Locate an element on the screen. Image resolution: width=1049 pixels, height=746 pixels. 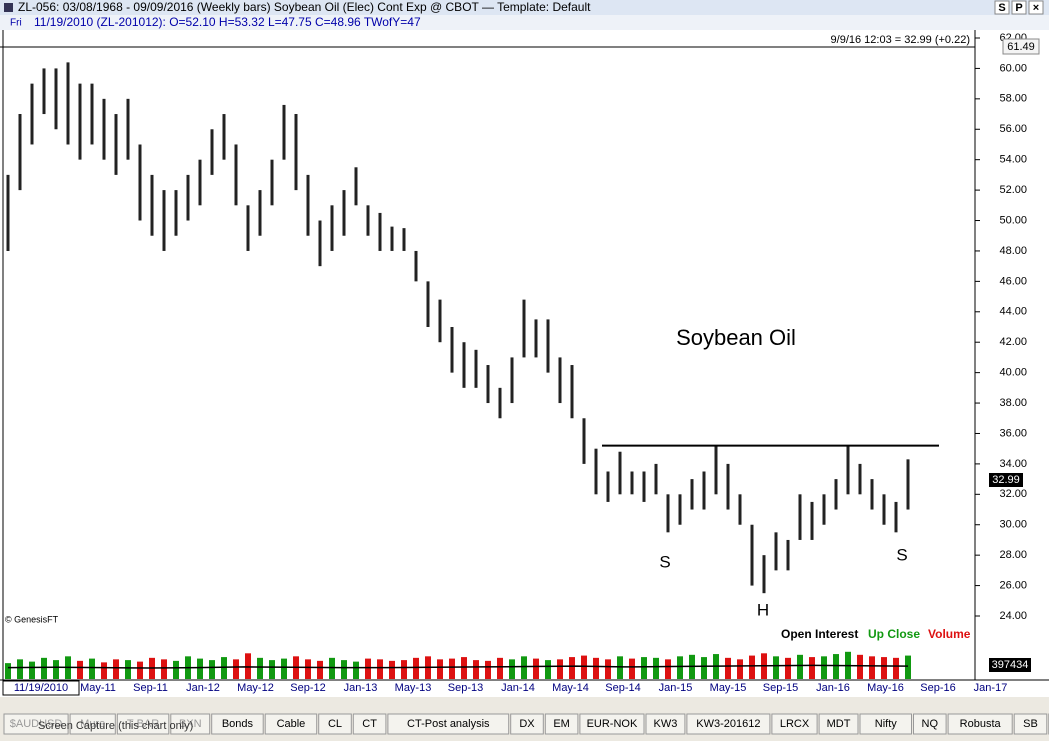
x-tick-label: Sep-14 is located at coordinates (622, 688).